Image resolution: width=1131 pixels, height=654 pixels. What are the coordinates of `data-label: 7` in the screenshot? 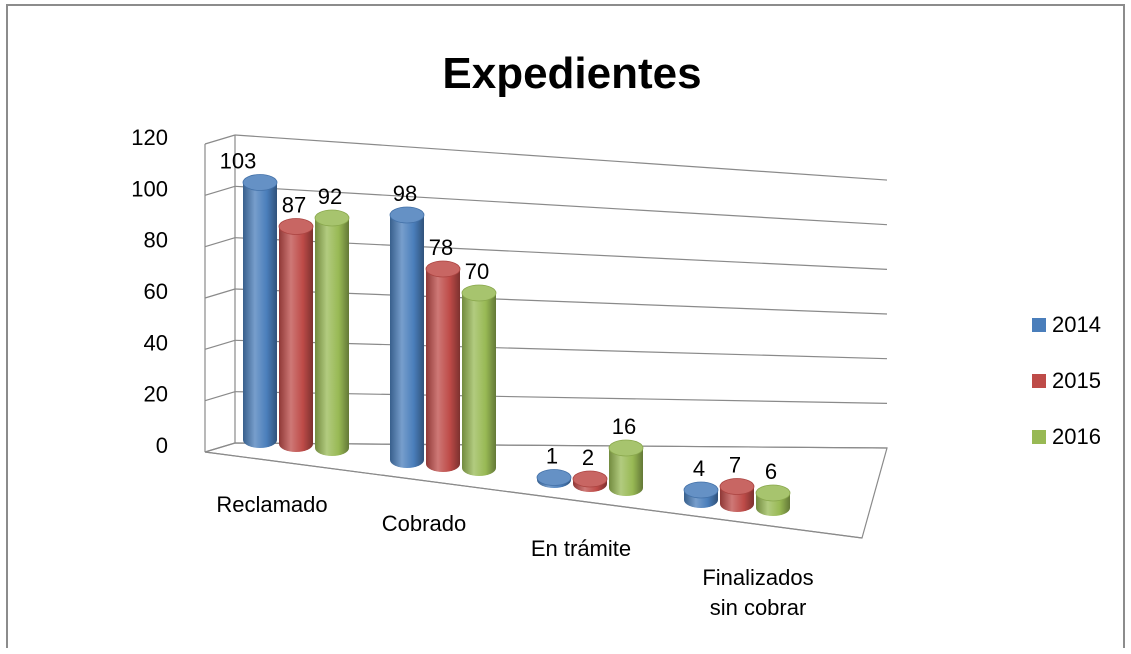 It's located at (735, 465).